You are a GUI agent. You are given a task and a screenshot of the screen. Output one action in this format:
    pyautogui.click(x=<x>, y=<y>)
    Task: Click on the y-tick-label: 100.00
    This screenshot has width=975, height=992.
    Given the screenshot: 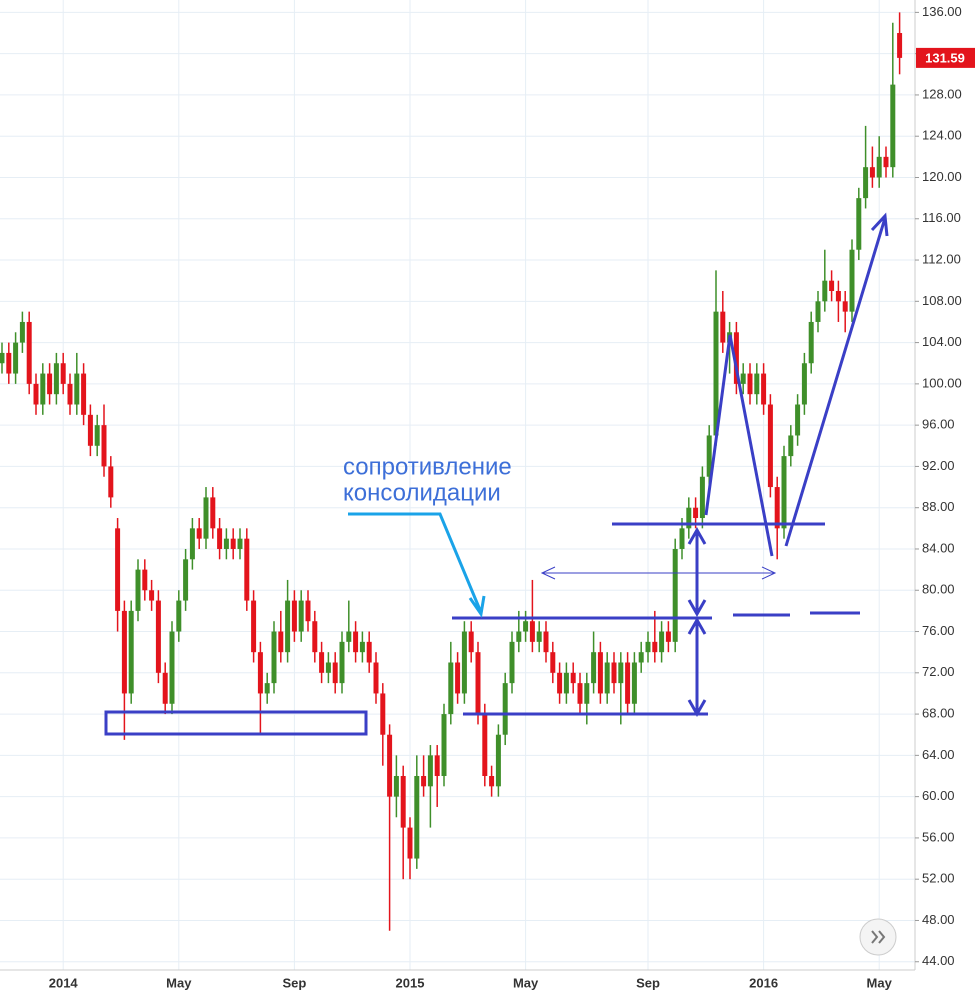 What is the action you would take?
    pyautogui.click(x=942, y=382)
    